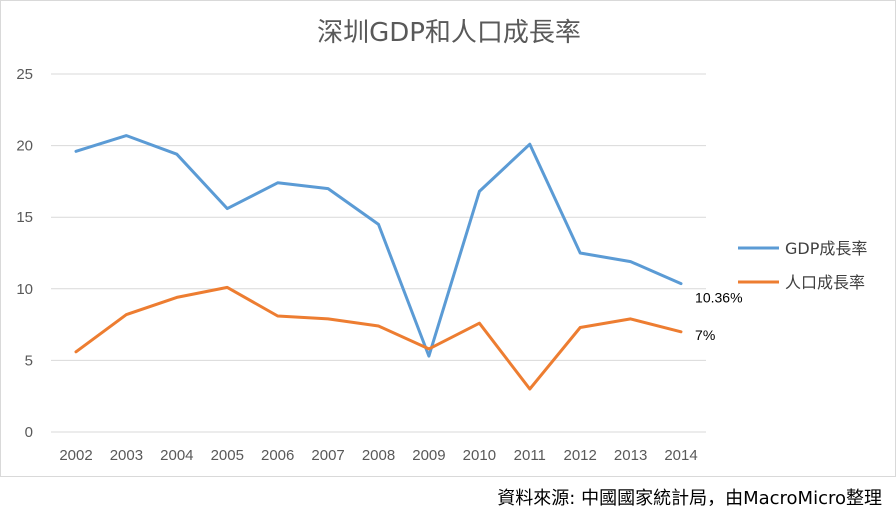  Describe the element at coordinates (825, 282) in the screenshot. I see `legend-label: 人口成長率` at that location.